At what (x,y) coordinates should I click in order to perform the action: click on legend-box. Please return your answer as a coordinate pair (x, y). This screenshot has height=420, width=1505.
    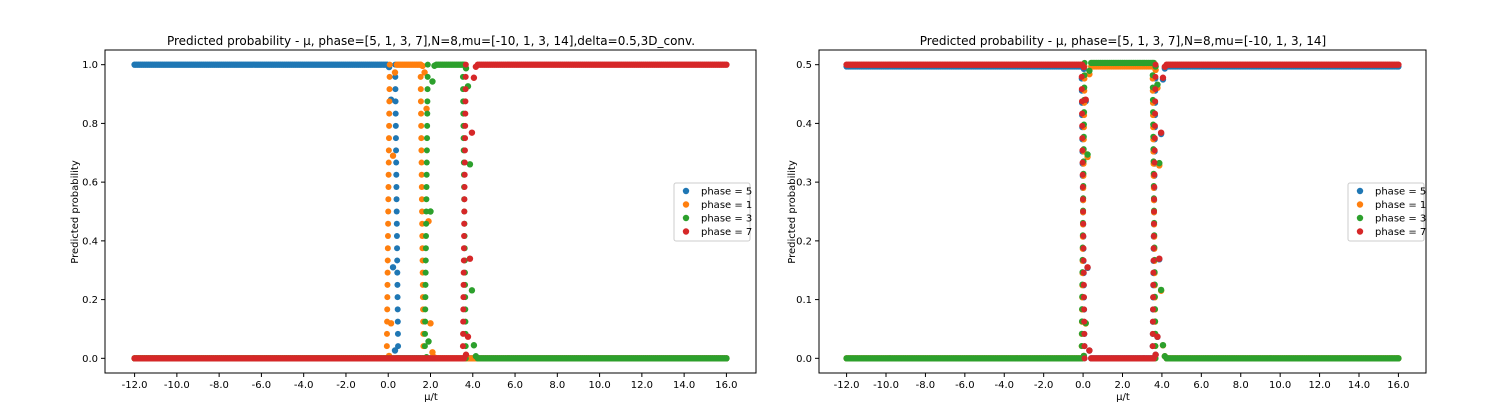
    Looking at the image, I should click on (712, 212).